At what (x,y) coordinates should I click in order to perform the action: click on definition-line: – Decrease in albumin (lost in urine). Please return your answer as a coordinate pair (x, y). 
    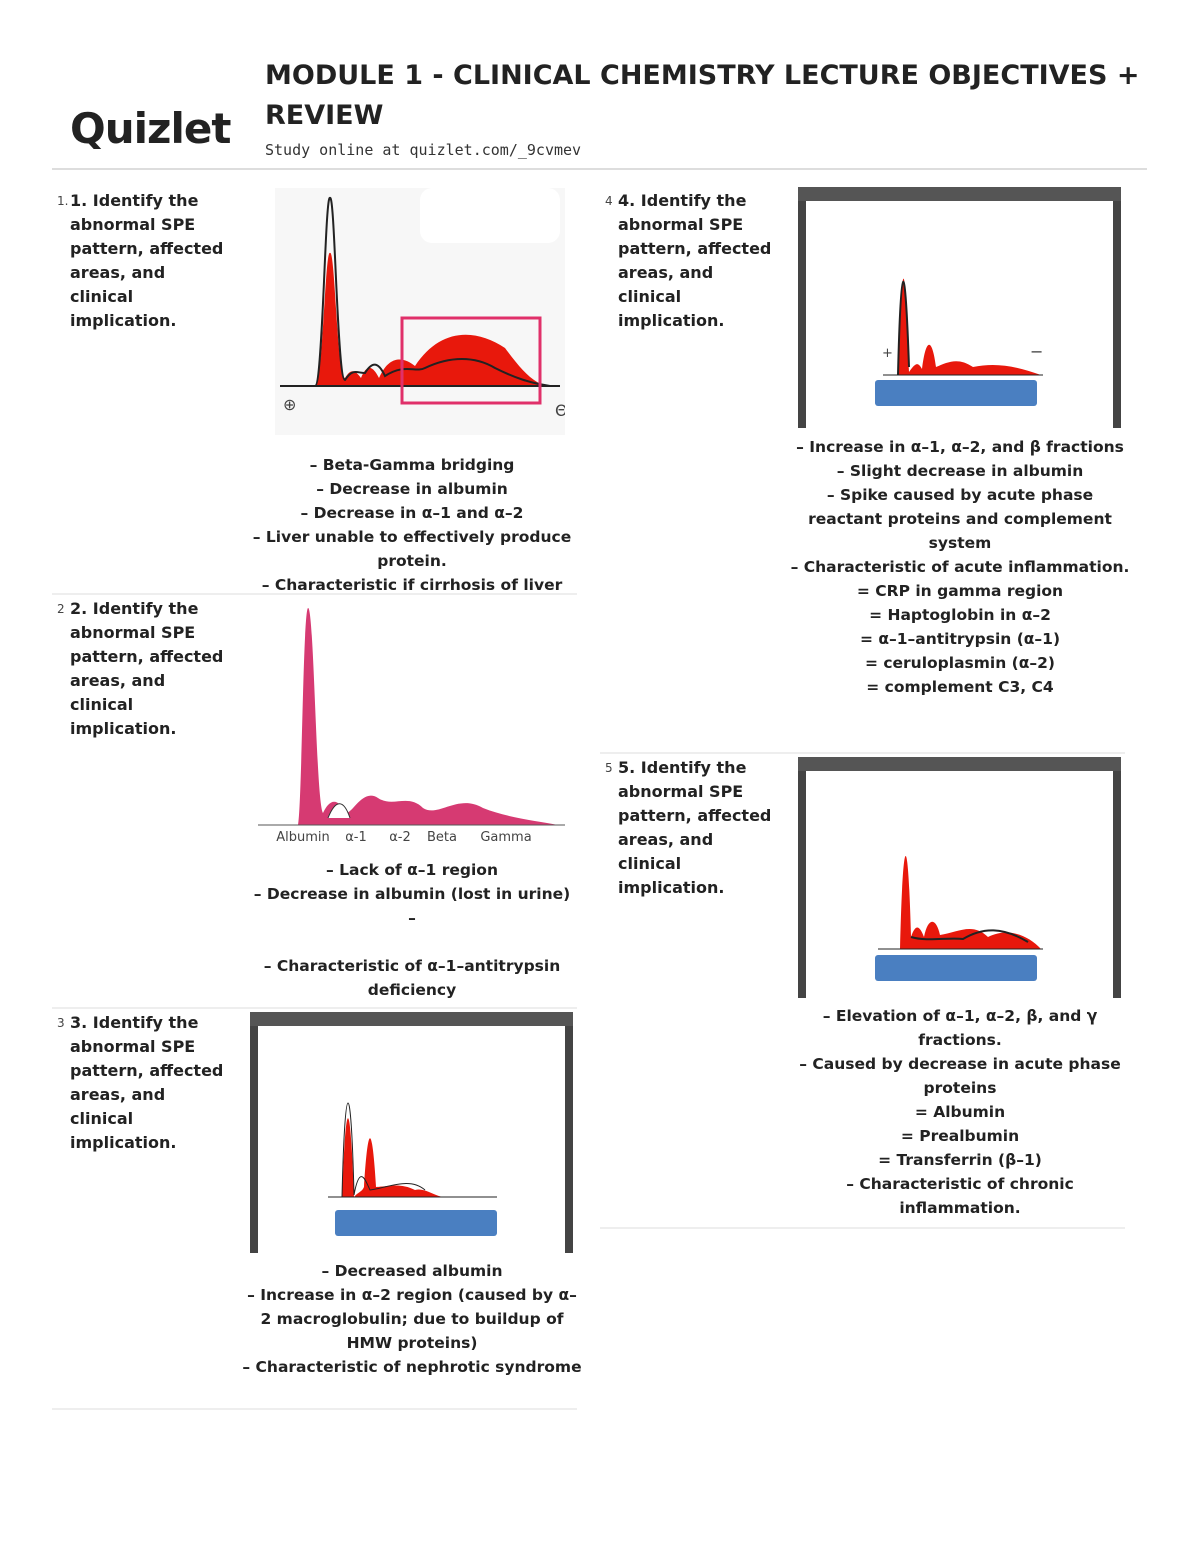
    Looking at the image, I should click on (412, 894).